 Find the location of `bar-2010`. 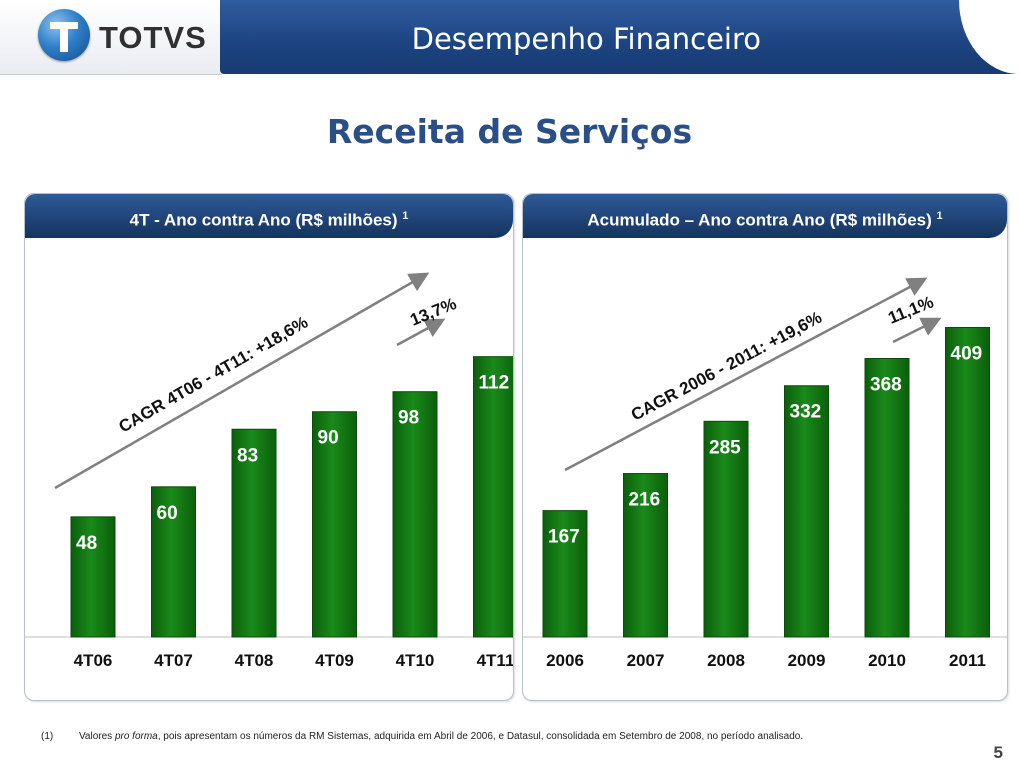

bar-2010 is located at coordinates (887, 497).